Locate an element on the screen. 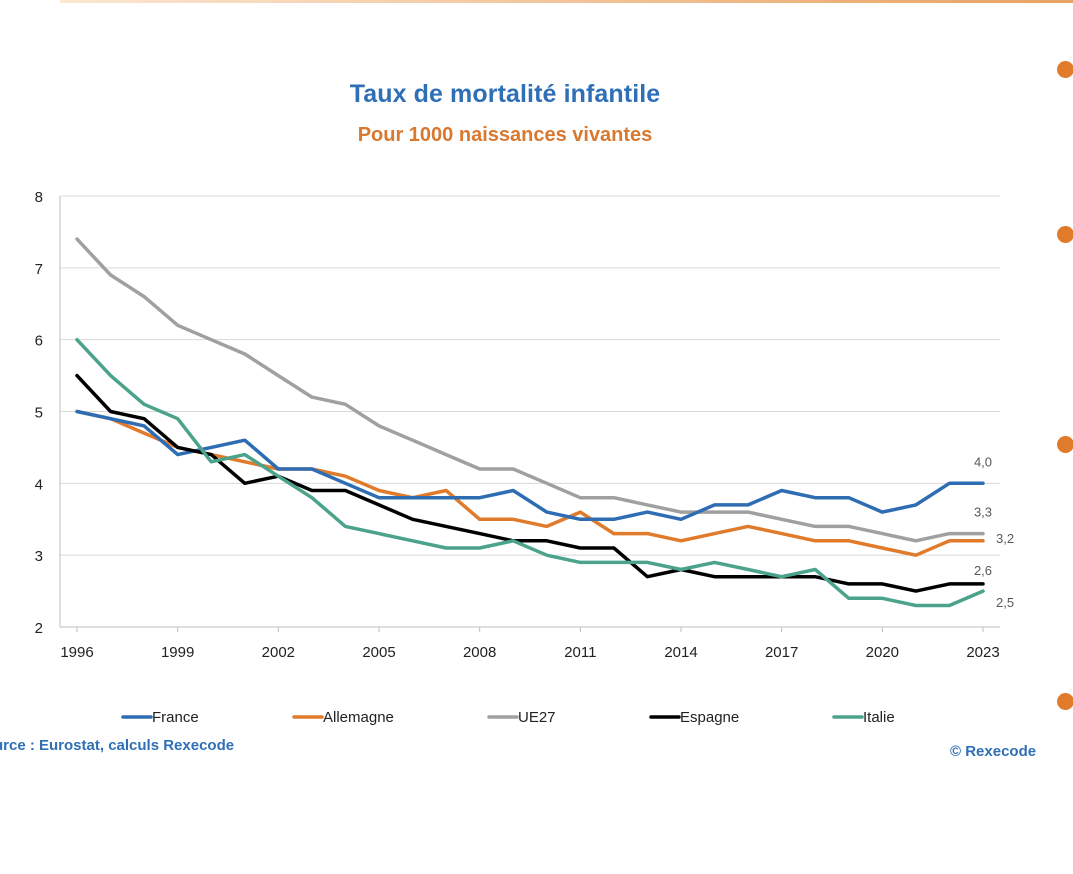  x-tick-label: 2005 is located at coordinates (378, 652).